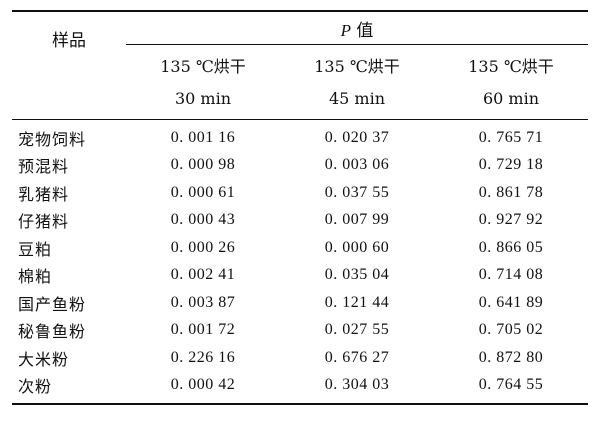  Describe the element at coordinates (203, 192) in the screenshot. I see `p-value-30min-cell: 0. 000 61` at that location.